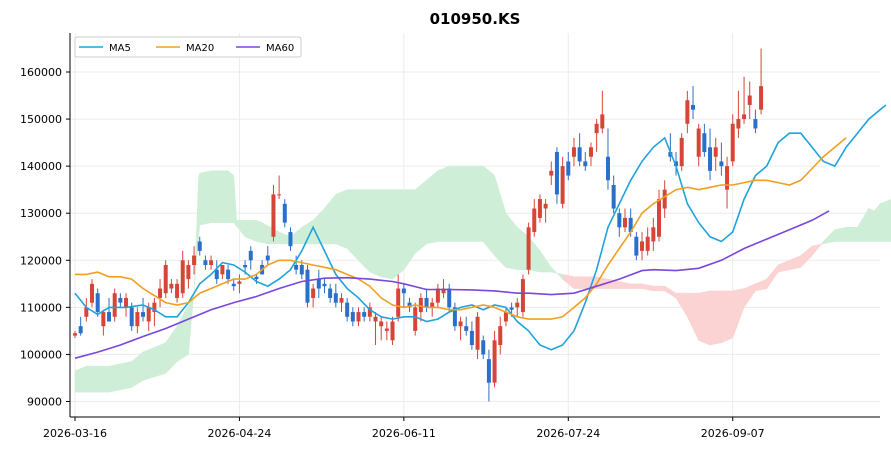 The width and height of the screenshot is (891, 451). I want to click on y-tick-label: 90000, so click(44, 402).